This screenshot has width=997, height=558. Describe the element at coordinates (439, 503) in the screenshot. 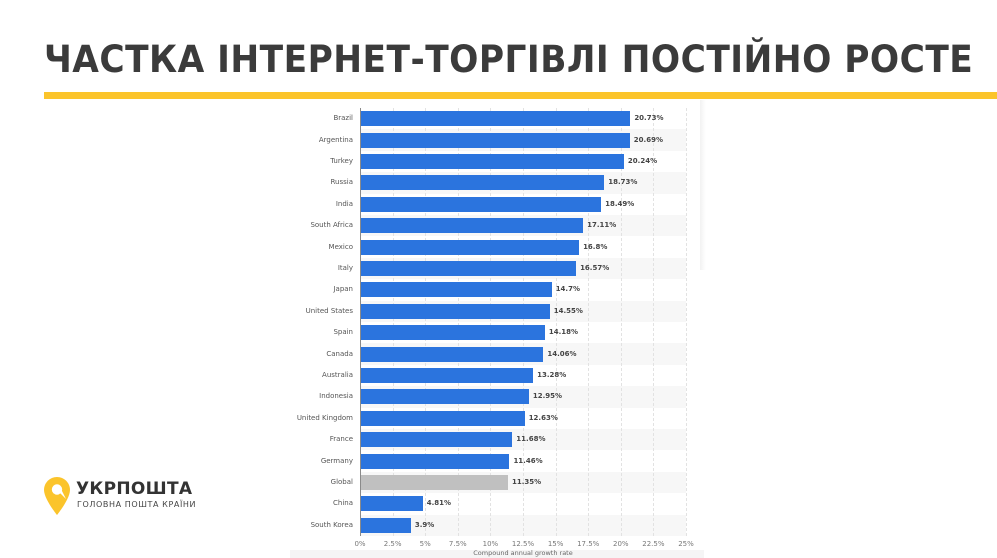

I see `bar-value-label: 4.81%` at that location.